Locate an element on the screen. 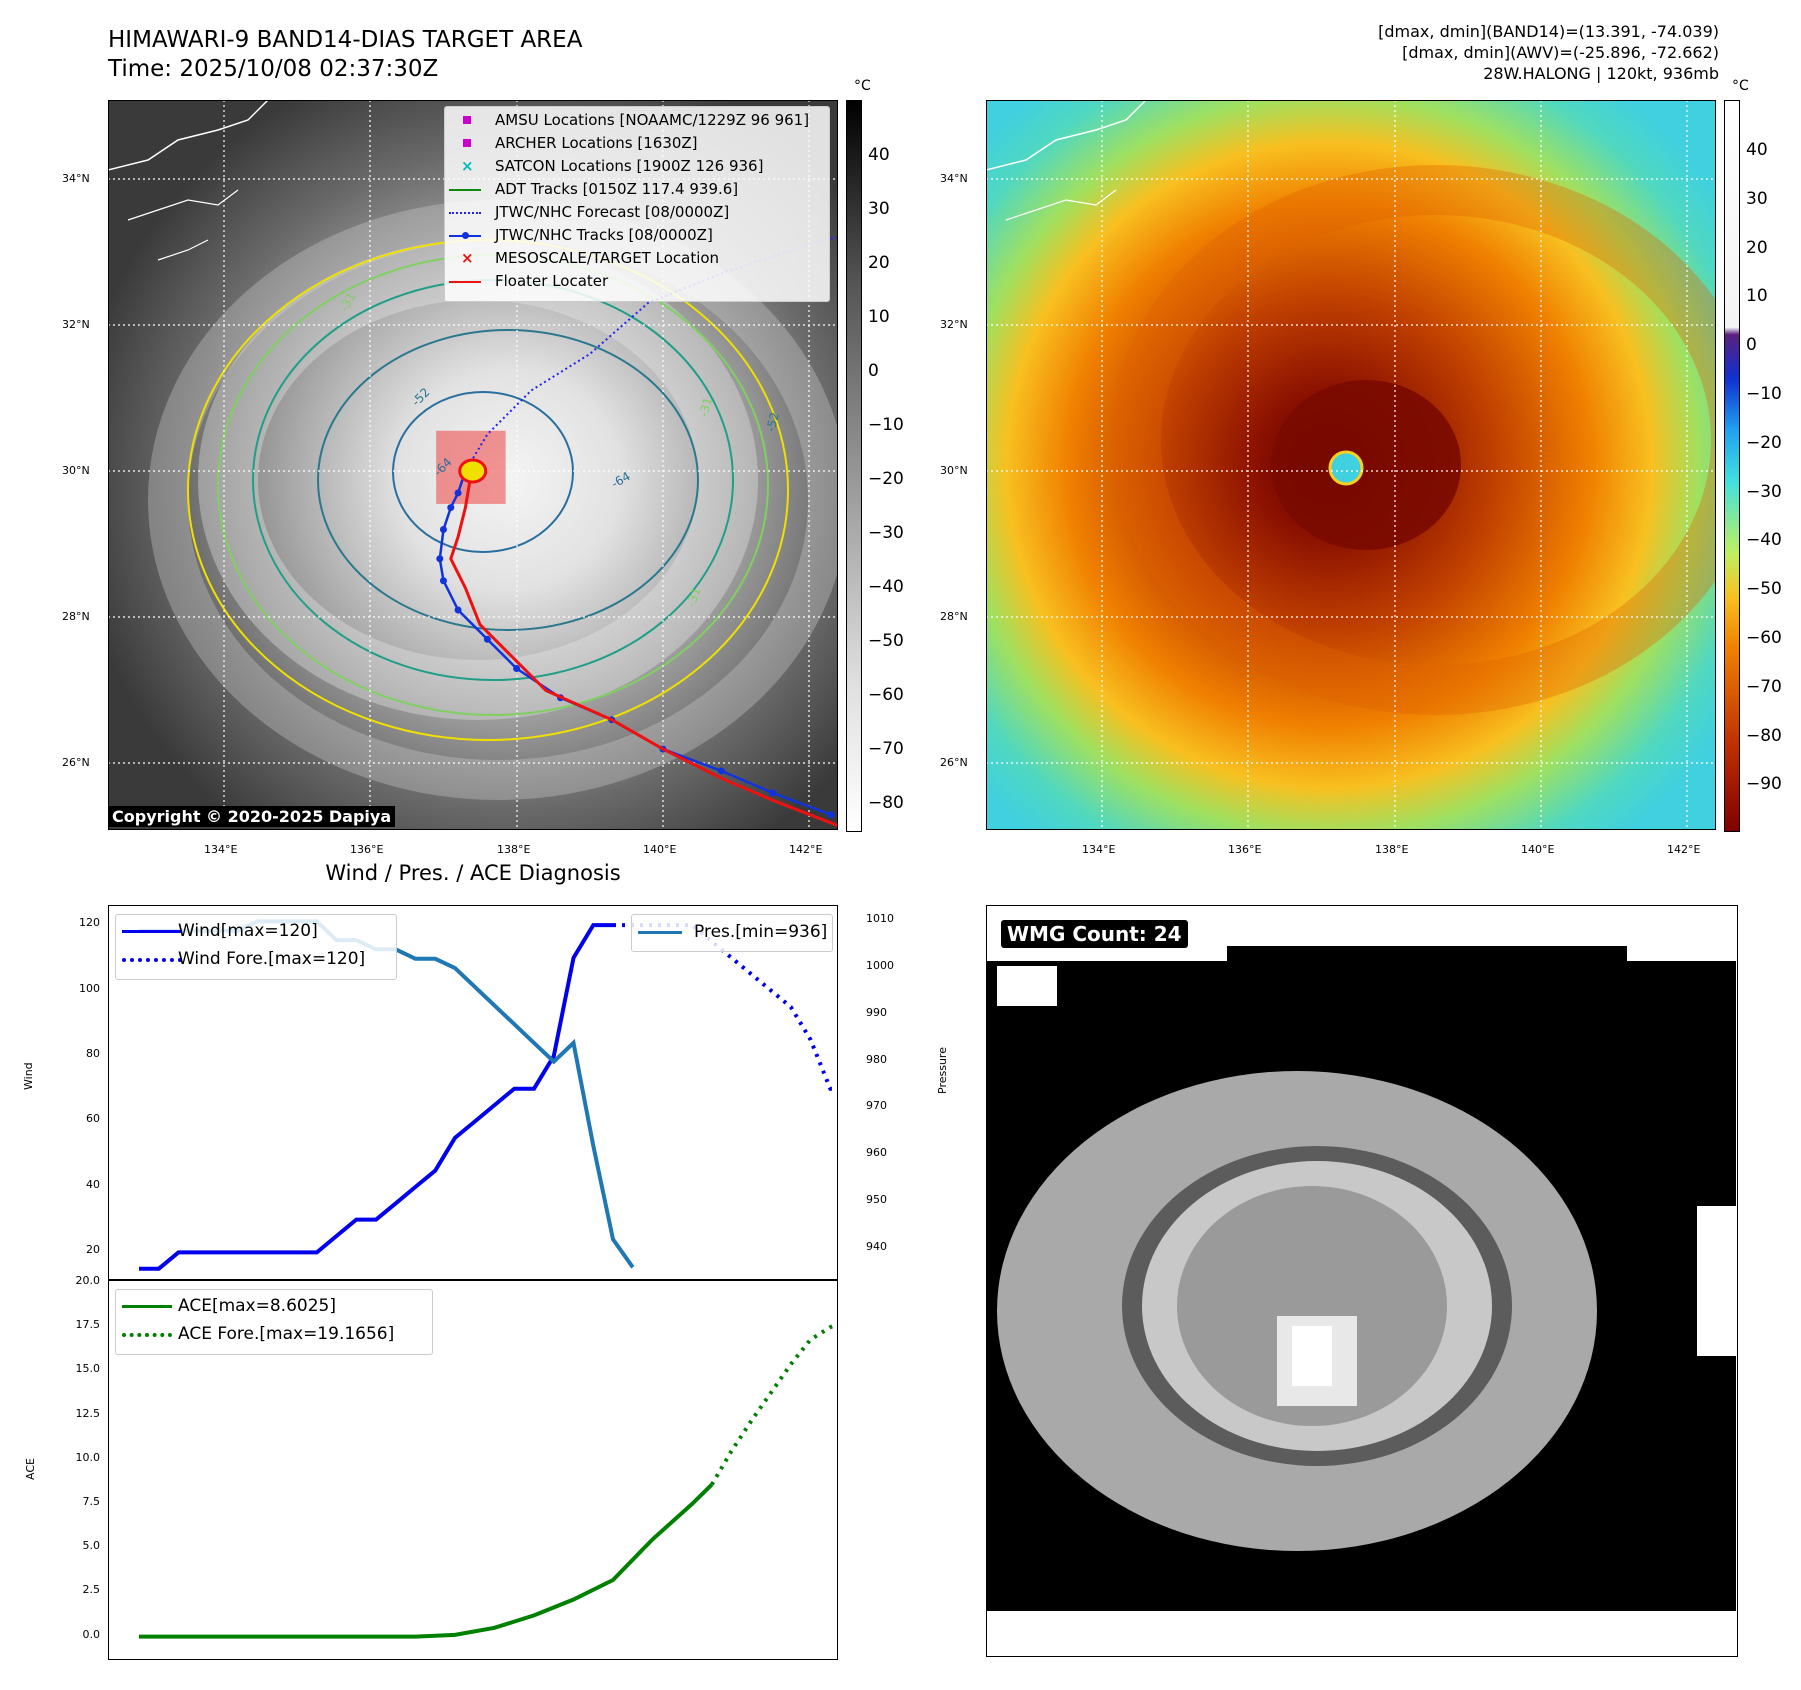 Image resolution: width=1801 pixels, height=1690 pixels. pressure-tick-label: 1000 is located at coordinates (880, 966).